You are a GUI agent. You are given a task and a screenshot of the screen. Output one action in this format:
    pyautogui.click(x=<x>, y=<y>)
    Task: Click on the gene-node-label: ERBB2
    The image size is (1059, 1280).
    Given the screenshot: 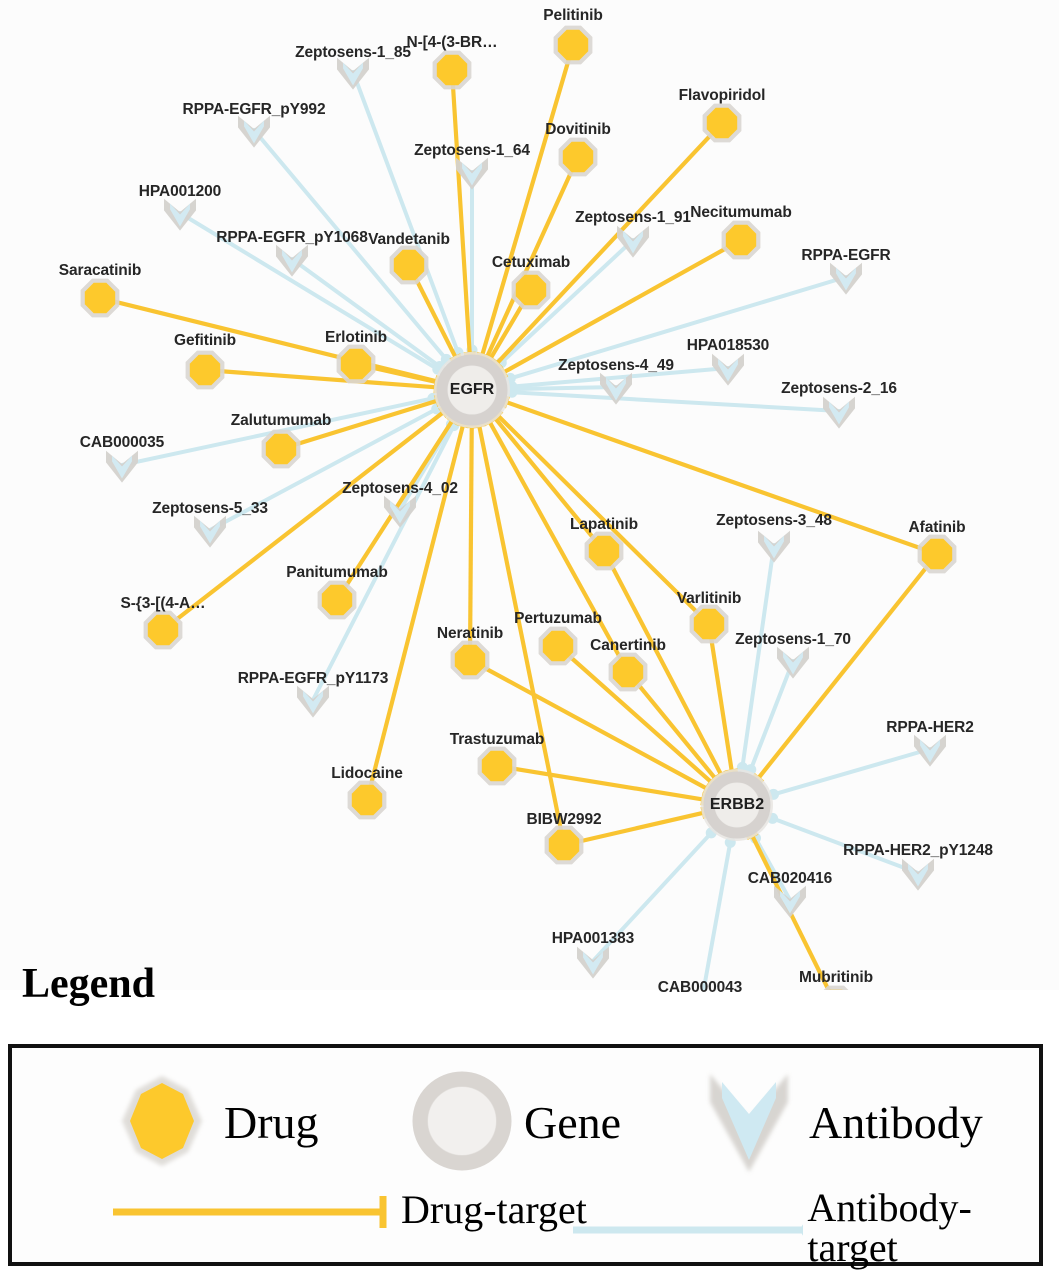 What is the action you would take?
    pyautogui.click(x=737, y=804)
    